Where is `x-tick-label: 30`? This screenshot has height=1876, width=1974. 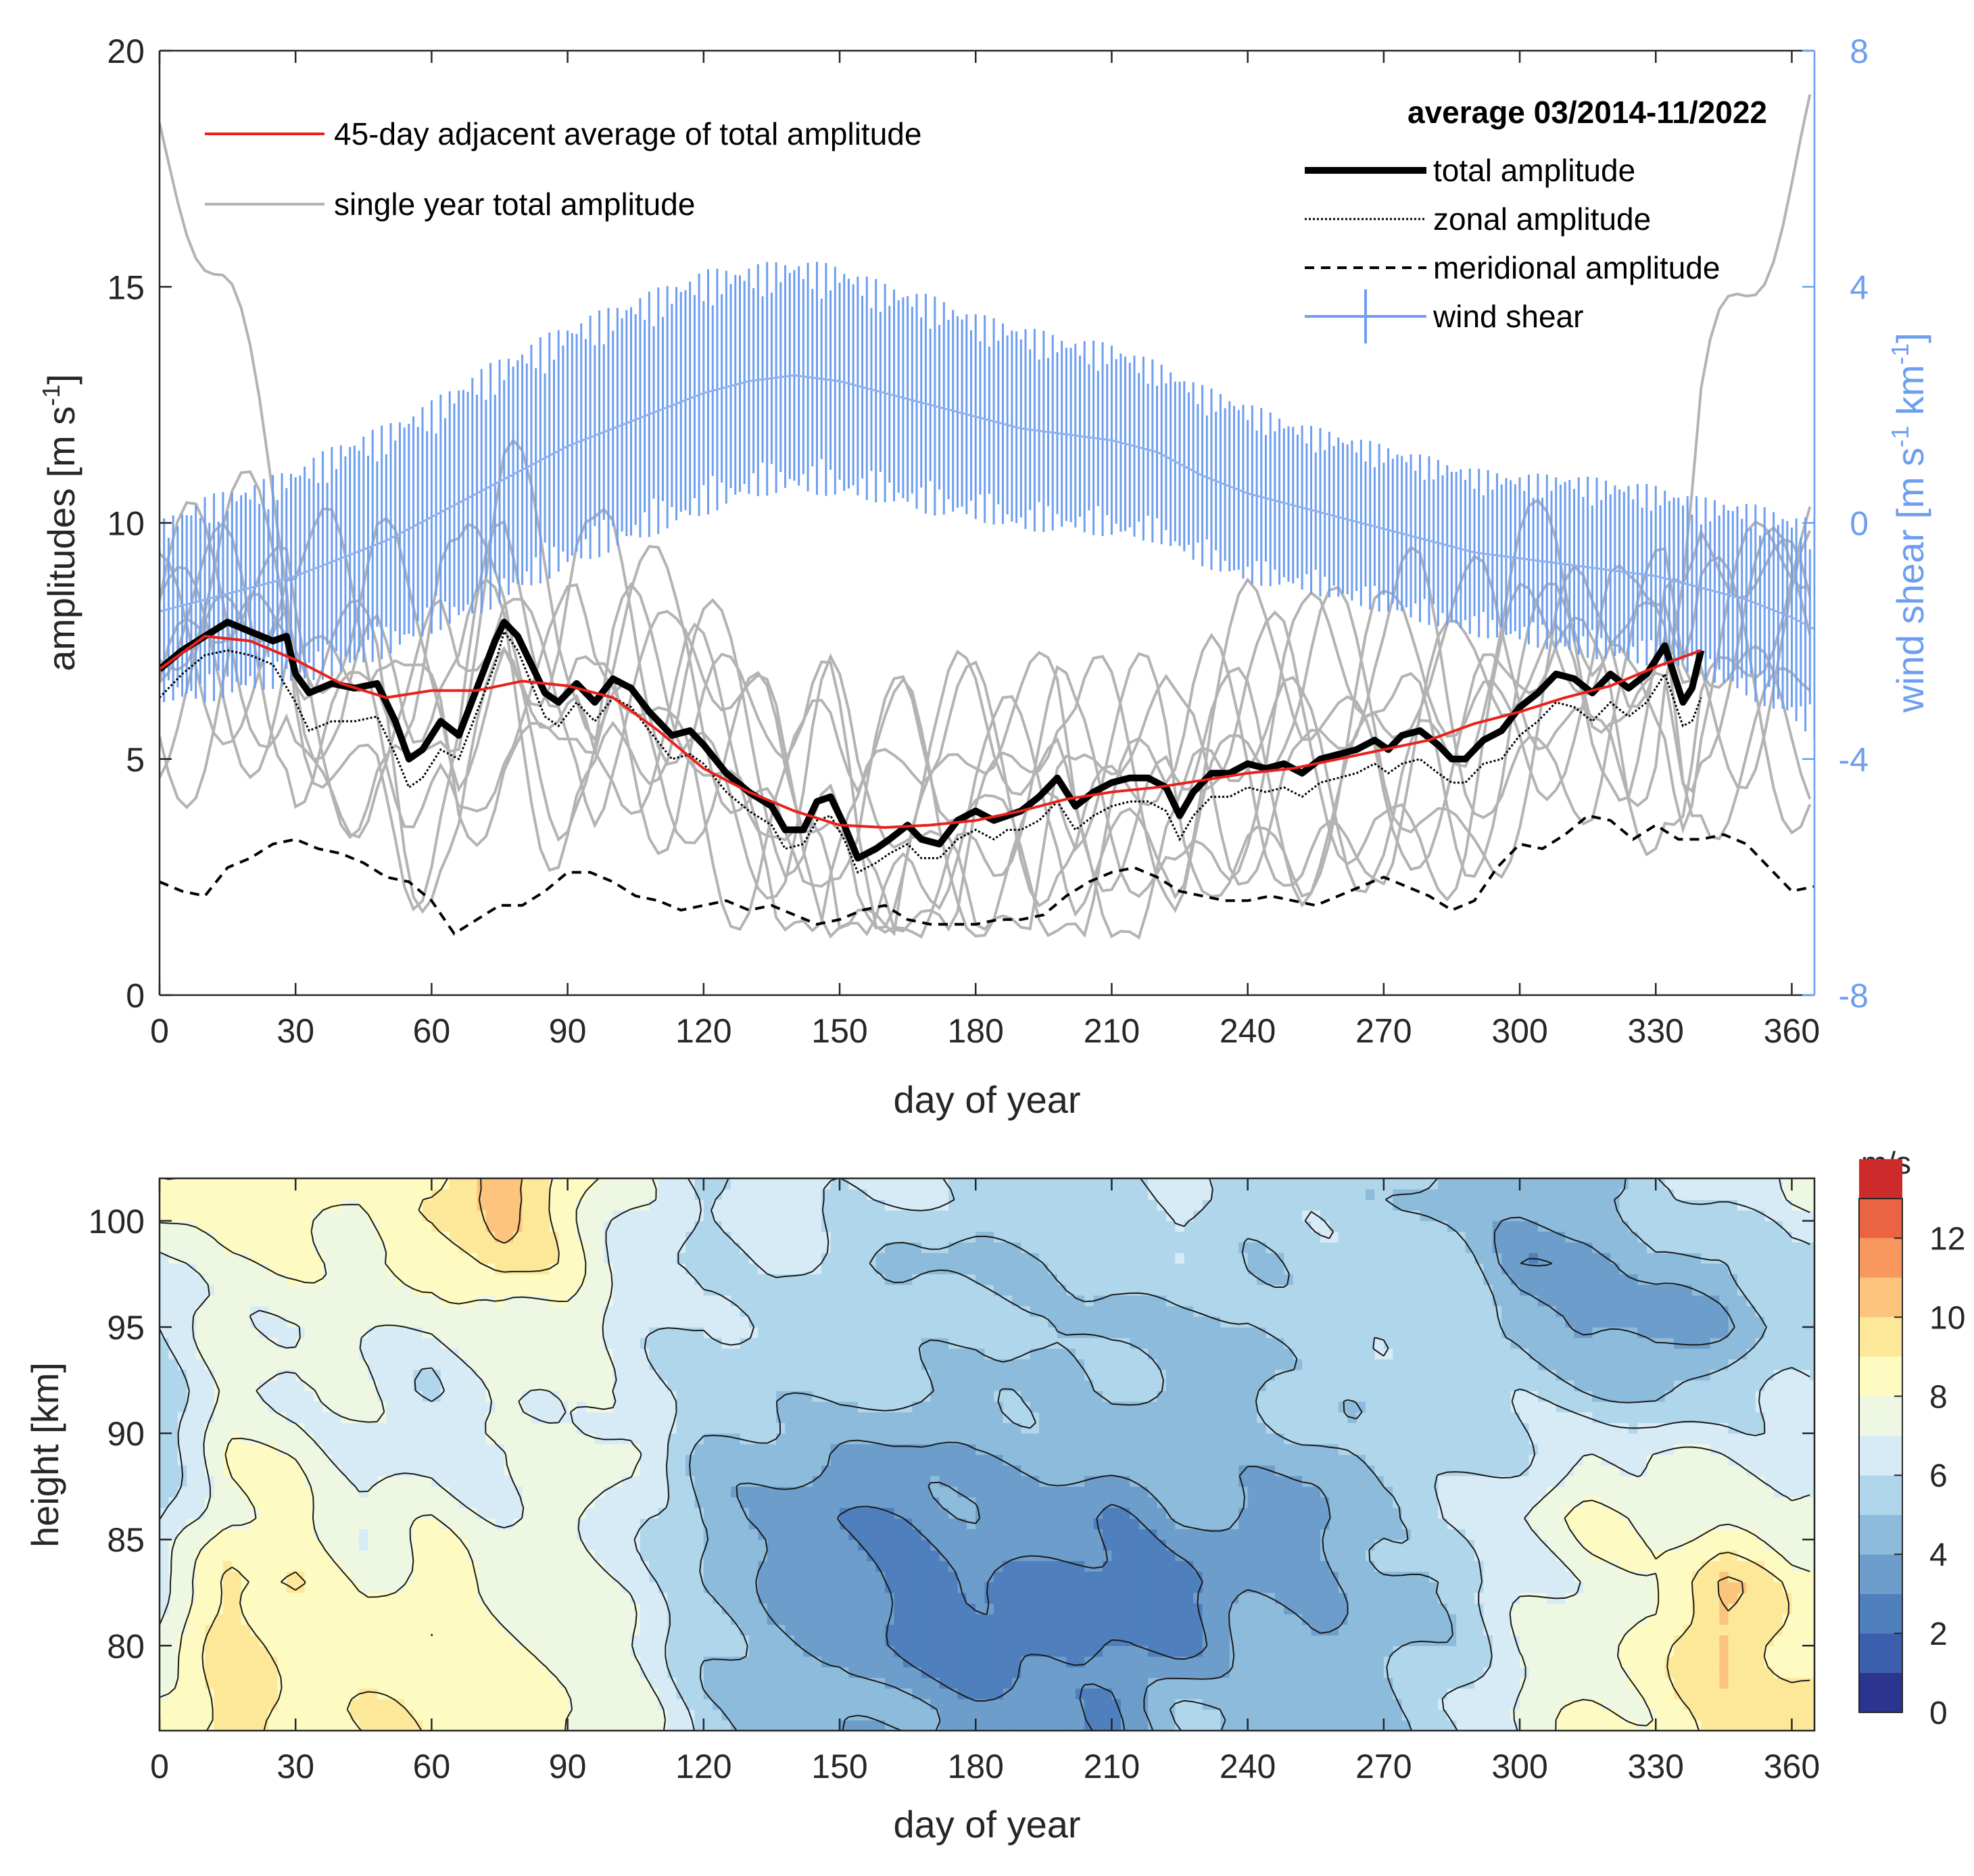
x-tick-label: 30 is located at coordinates (295, 1031).